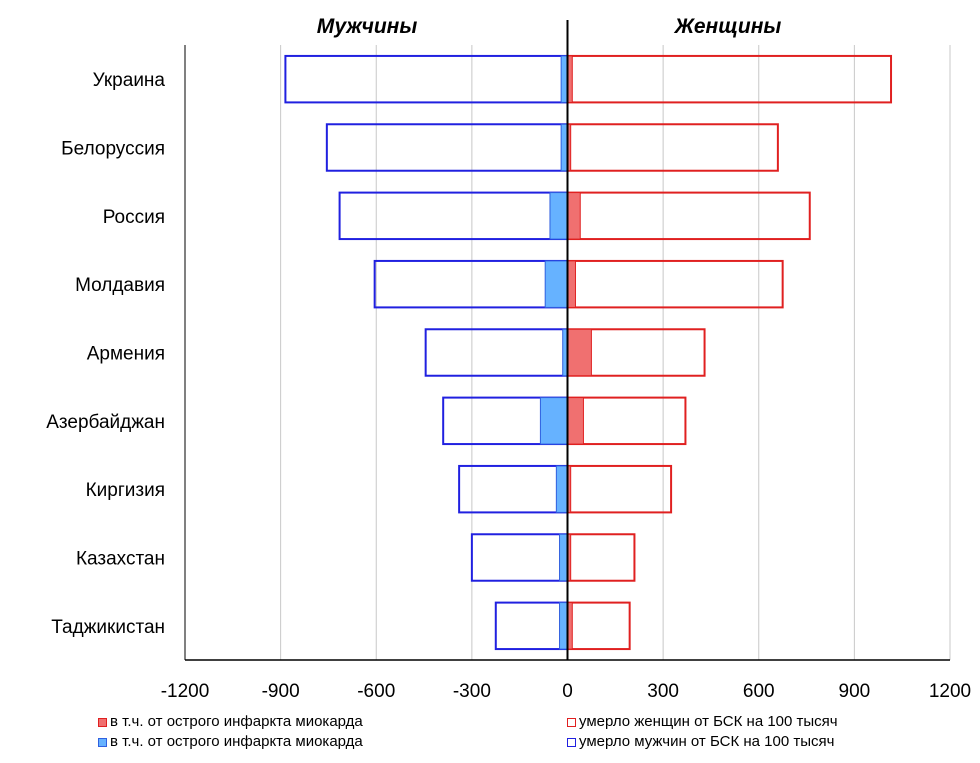 The width and height of the screenshot is (980, 763). I want to click on x-tick-label-2: -600, so click(376, 691).